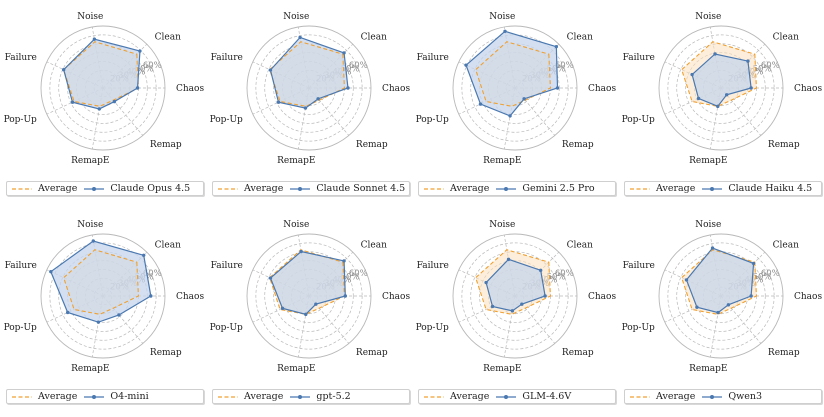 The height and width of the screenshot is (417, 824). I want to click on legend: Average Claude Sonnet 4.5, so click(311, 188).